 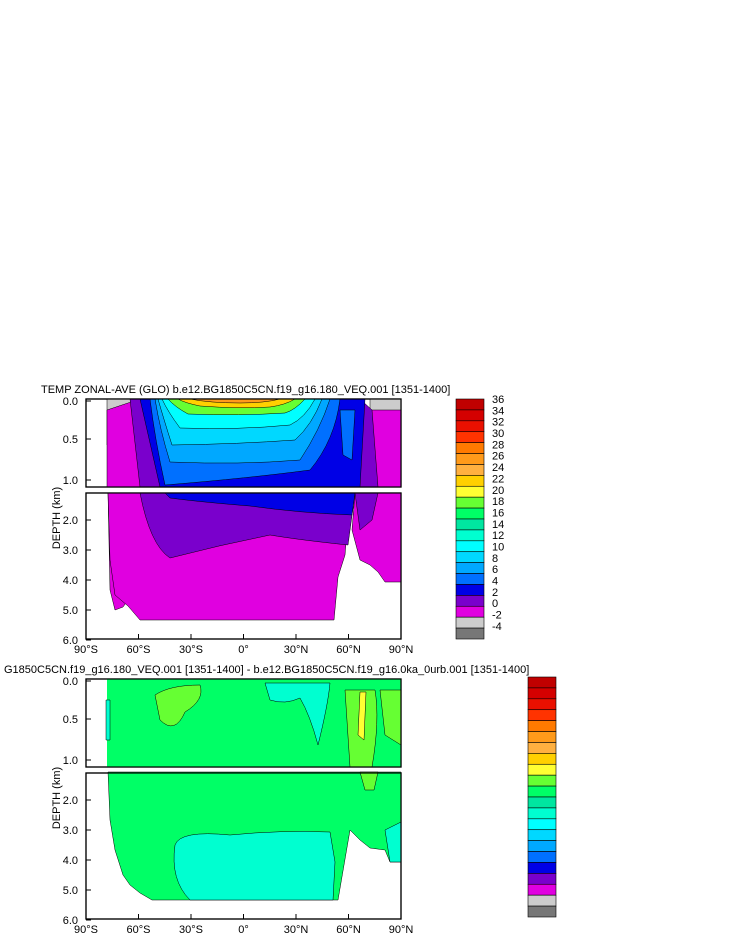 What do you see at coordinates (70, 521) in the screenshot?
I see `y-tick-label-lower-1-0: 2.0` at bounding box center [70, 521].